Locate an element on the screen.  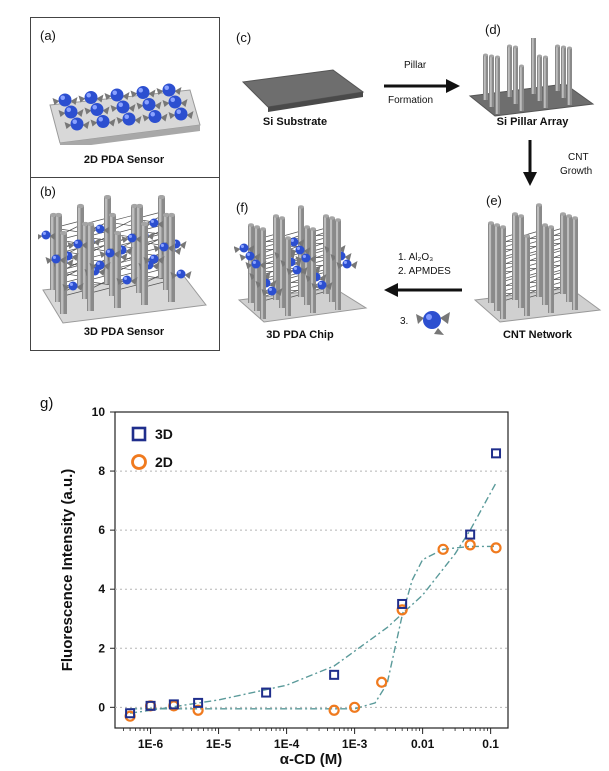
y-tick-label: 6 is located at coordinates (101, 530).